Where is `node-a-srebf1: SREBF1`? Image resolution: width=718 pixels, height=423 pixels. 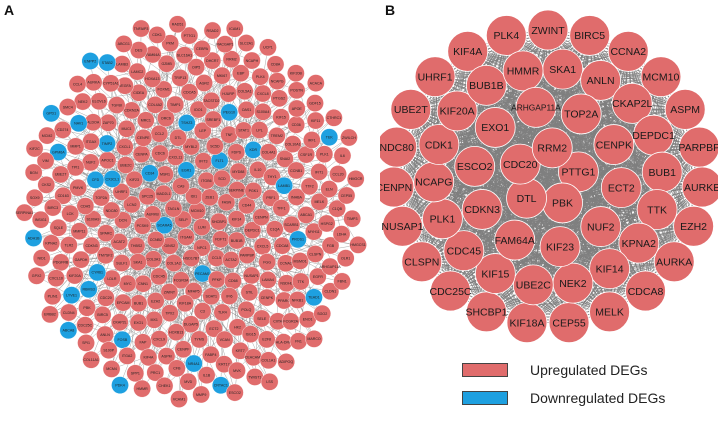
node-a-srebf1: SREBF1 is located at coordinates (213, 119).